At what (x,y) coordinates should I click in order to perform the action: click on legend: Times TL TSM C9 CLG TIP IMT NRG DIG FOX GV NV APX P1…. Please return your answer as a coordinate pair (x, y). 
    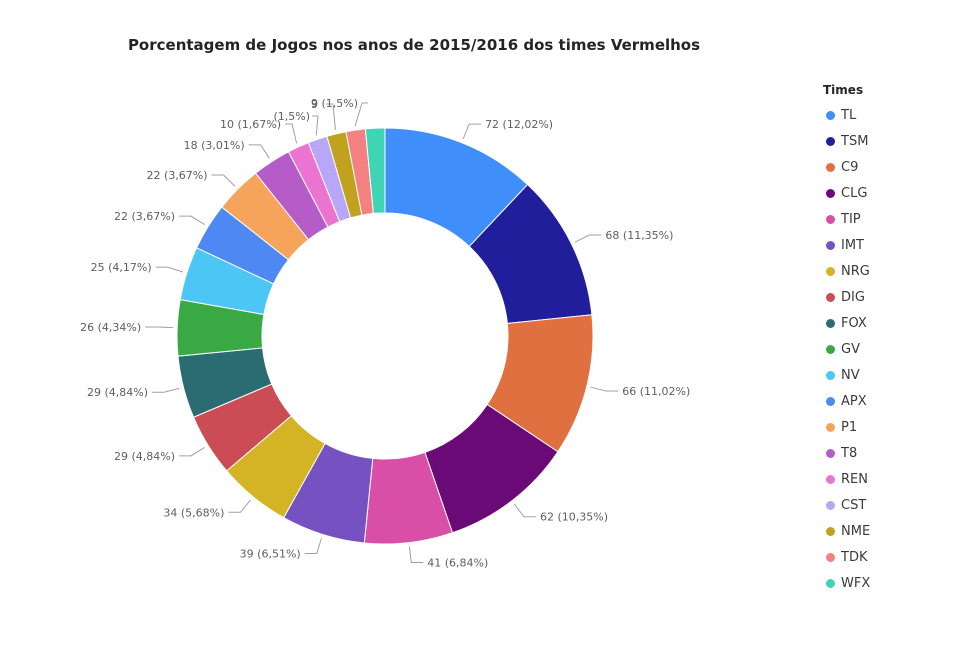
    Looking at the image, I should click on (893, 339).